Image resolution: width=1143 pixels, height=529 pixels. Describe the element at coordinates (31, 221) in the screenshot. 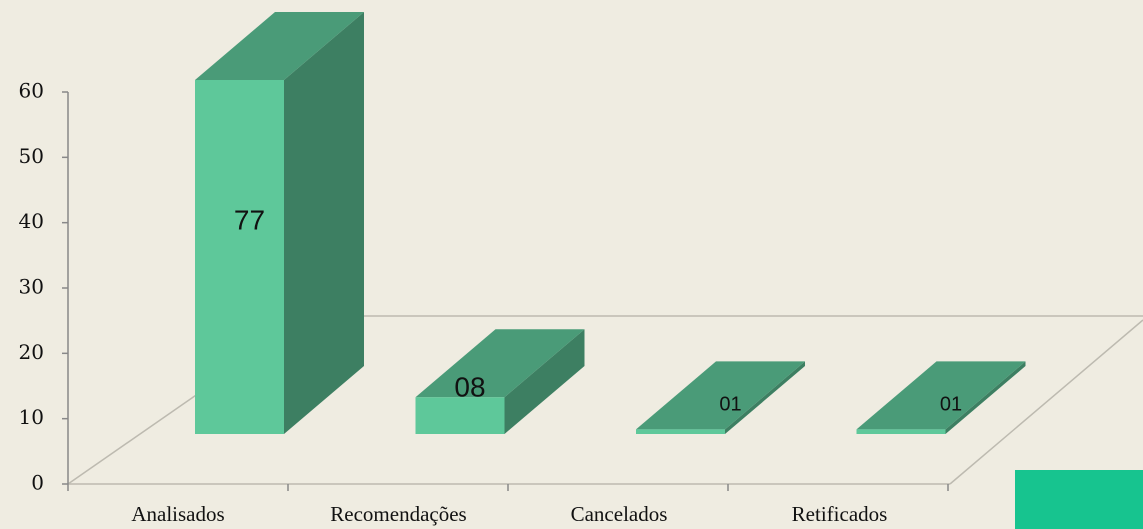

I see `y-tick-label: 40` at that location.